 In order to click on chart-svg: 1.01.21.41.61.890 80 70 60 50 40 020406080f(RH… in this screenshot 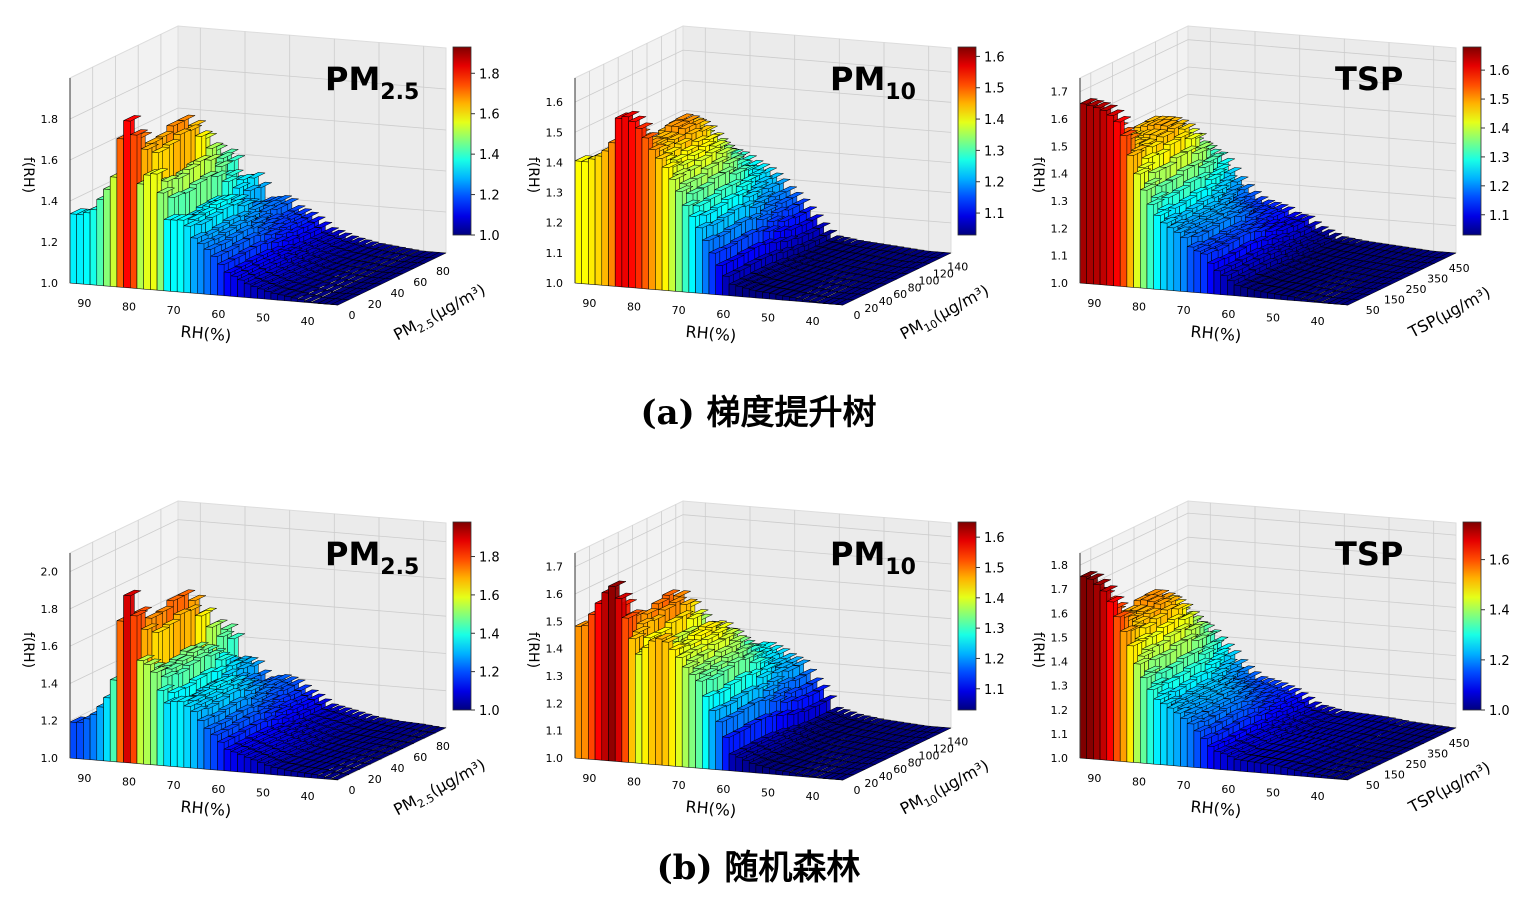, I will do `click(260, 185)`.